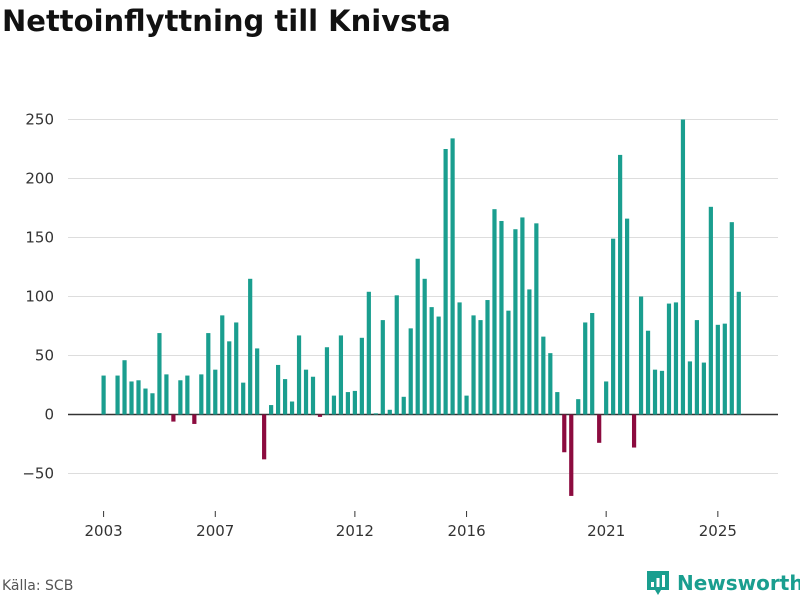  Describe the element at coordinates (104, 531) in the screenshot. I see `x-tick-label: 2003` at that location.